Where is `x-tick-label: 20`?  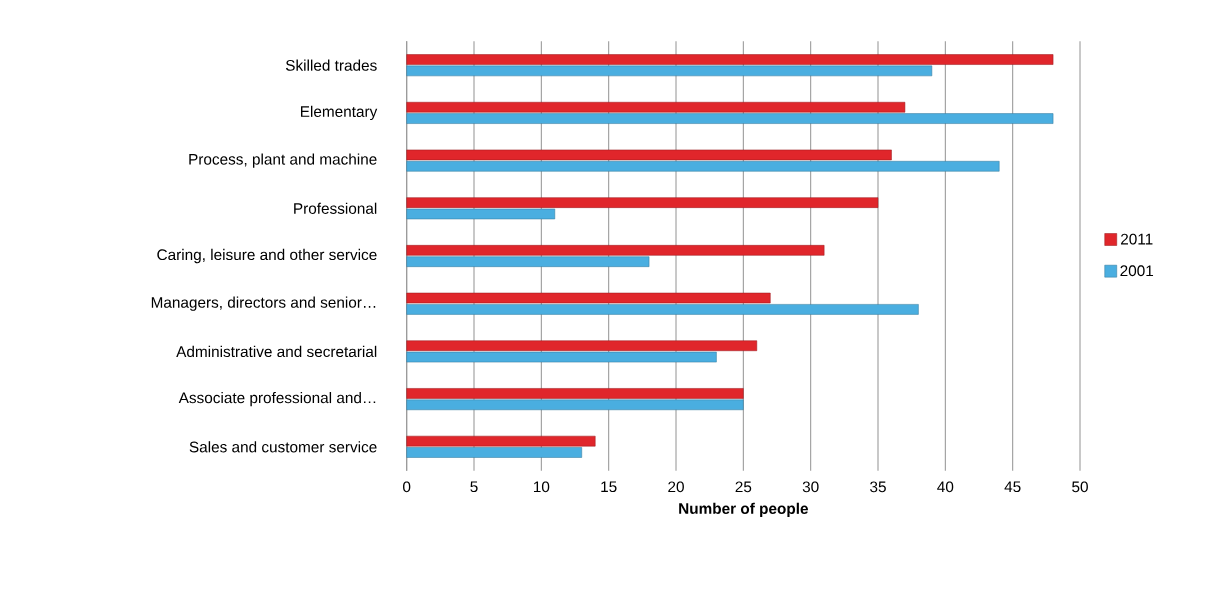
x-tick-label: 20 is located at coordinates (676, 487).